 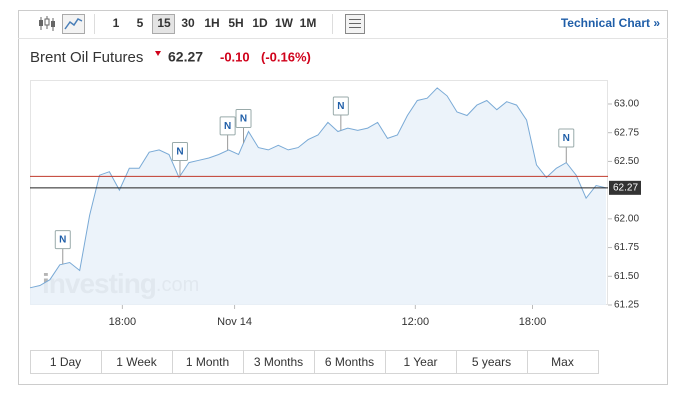 I want to click on interval-selected, so click(x=163, y=24).